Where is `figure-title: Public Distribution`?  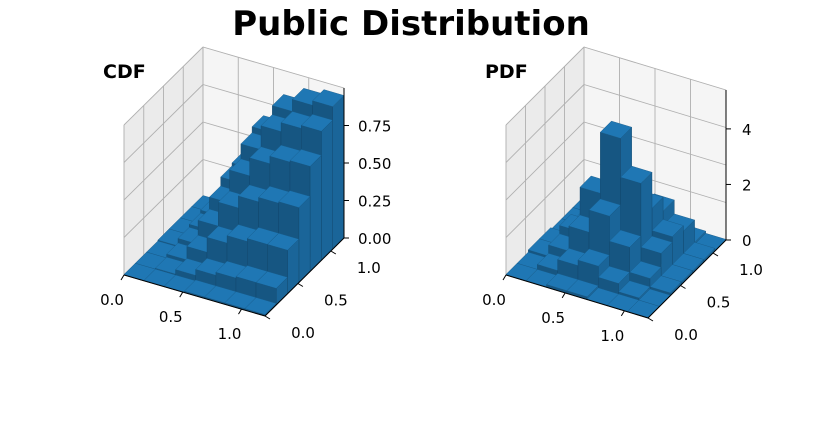
figure-title: Public Distribution is located at coordinates (411, 24).